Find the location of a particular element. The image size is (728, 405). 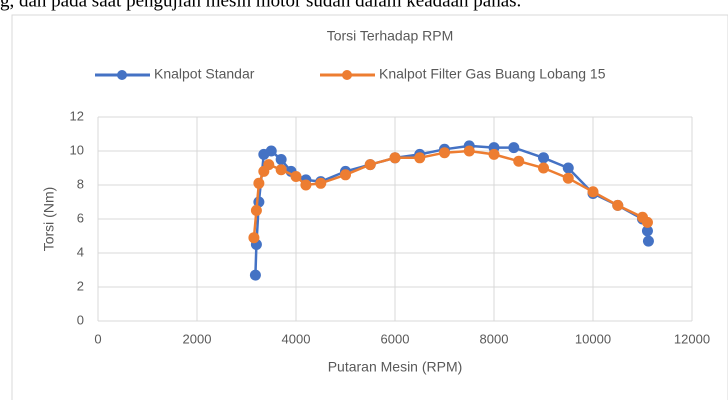

y-tick-label: 8 is located at coordinates (80, 183).